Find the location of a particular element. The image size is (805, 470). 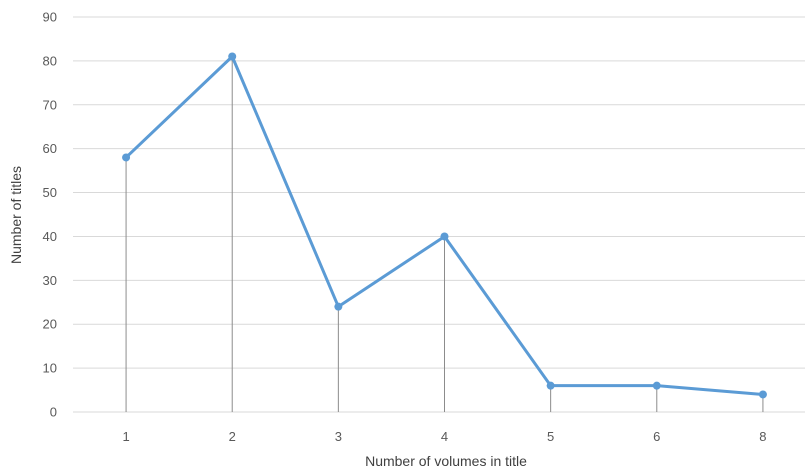

y-tick-label: 50 is located at coordinates (50, 192).